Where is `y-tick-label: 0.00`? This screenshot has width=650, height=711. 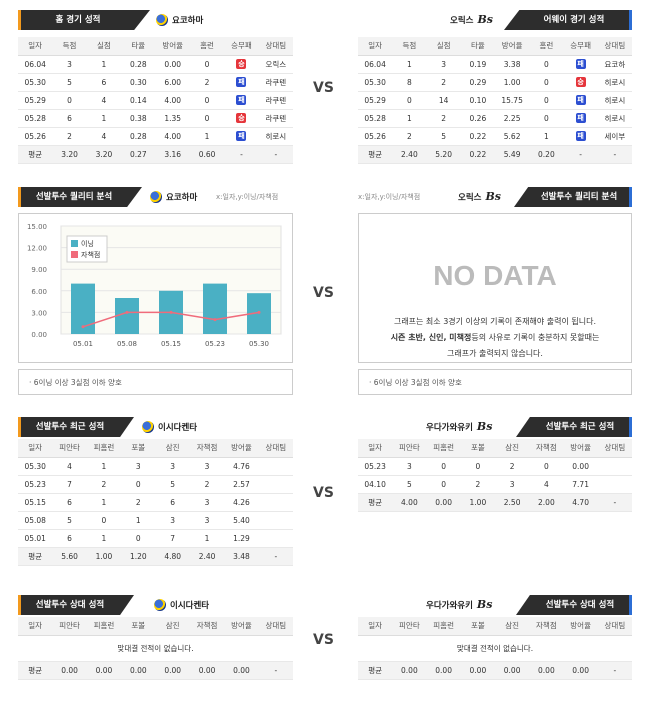 y-tick-label: 0.00 is located at coordinates (39, 335).